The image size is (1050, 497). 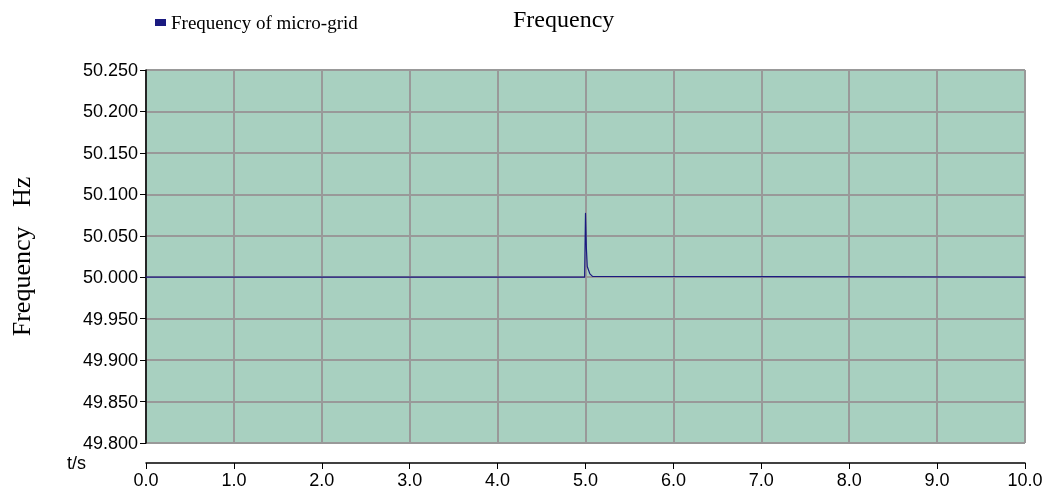 I want to click on y-tick-label: 50.000, so click(x=110, y=277).